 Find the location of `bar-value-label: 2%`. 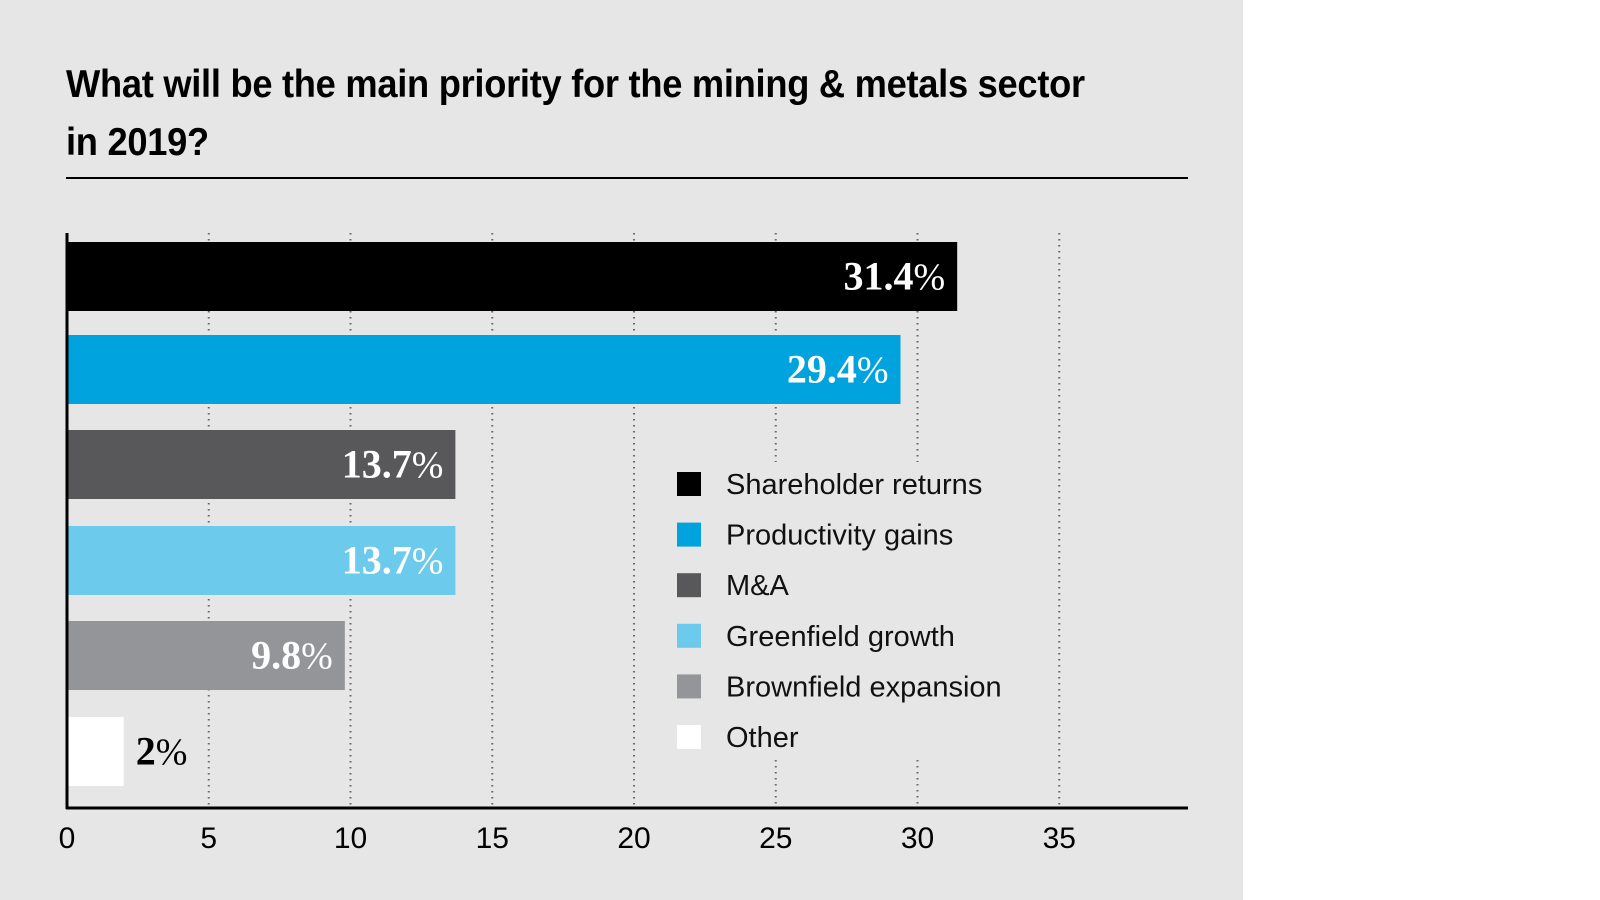

bar-value-label: 2% is located at coordinates (162, 751).